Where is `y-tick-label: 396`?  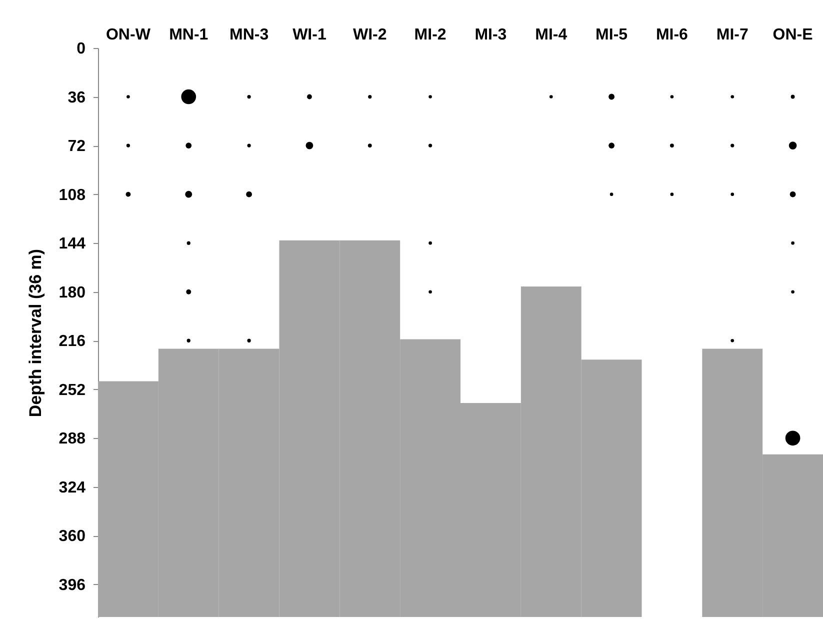
y-tick-label: 396 is located at coordinates (72, 585).